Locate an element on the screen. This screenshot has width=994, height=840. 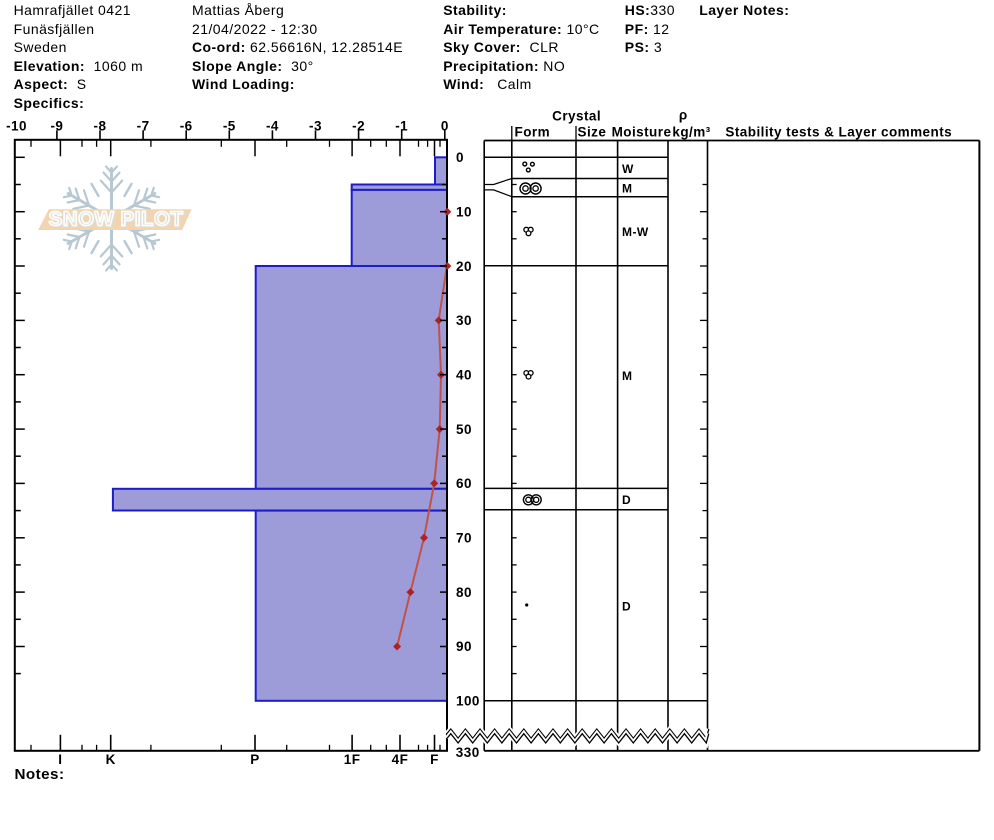
svg-text: ρ is located at coordinates (683, 114).